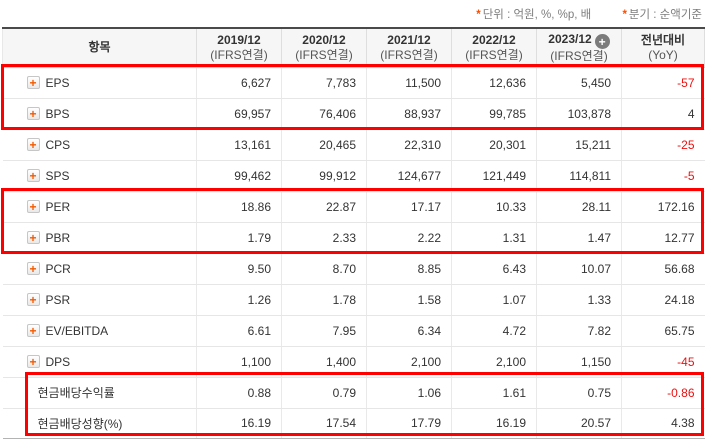 This screenshot has height=439, width=706. I want to click on value-cell: 6.61, so click(239, 331).